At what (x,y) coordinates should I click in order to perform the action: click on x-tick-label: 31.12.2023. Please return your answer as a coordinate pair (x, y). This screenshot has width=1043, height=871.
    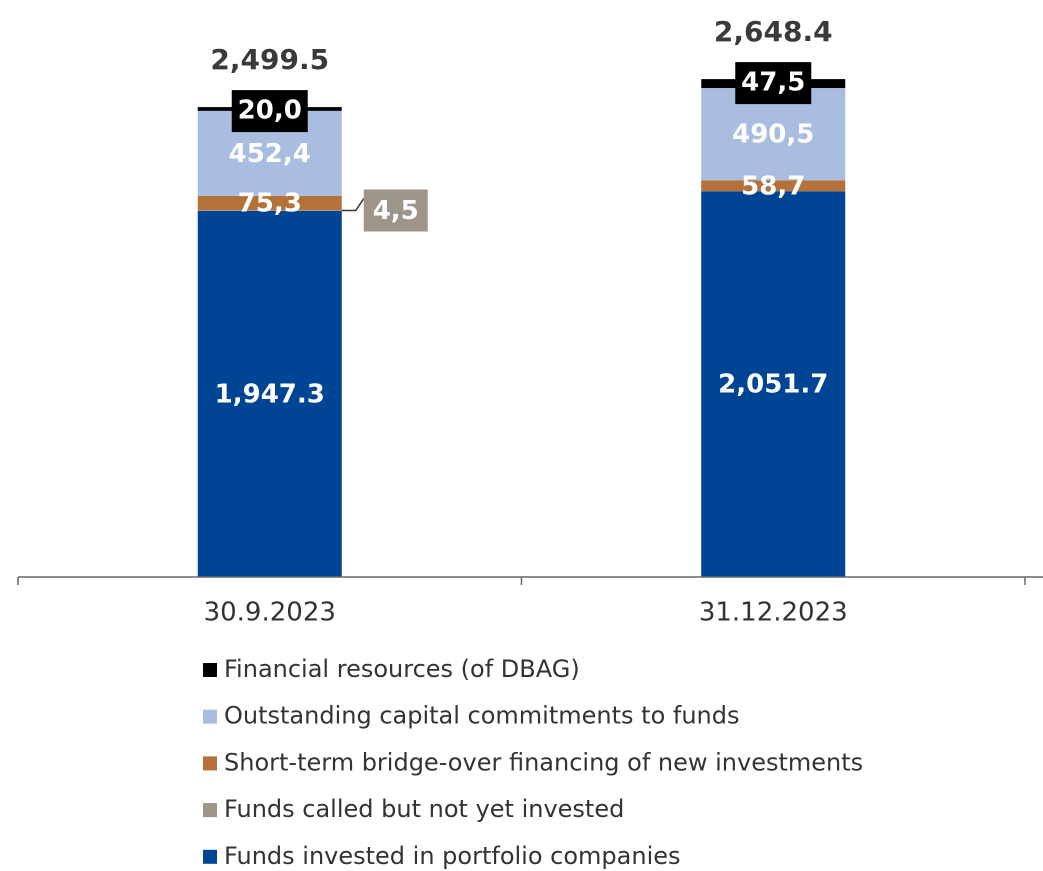
    Looking at the image, I should click on (773, 613).